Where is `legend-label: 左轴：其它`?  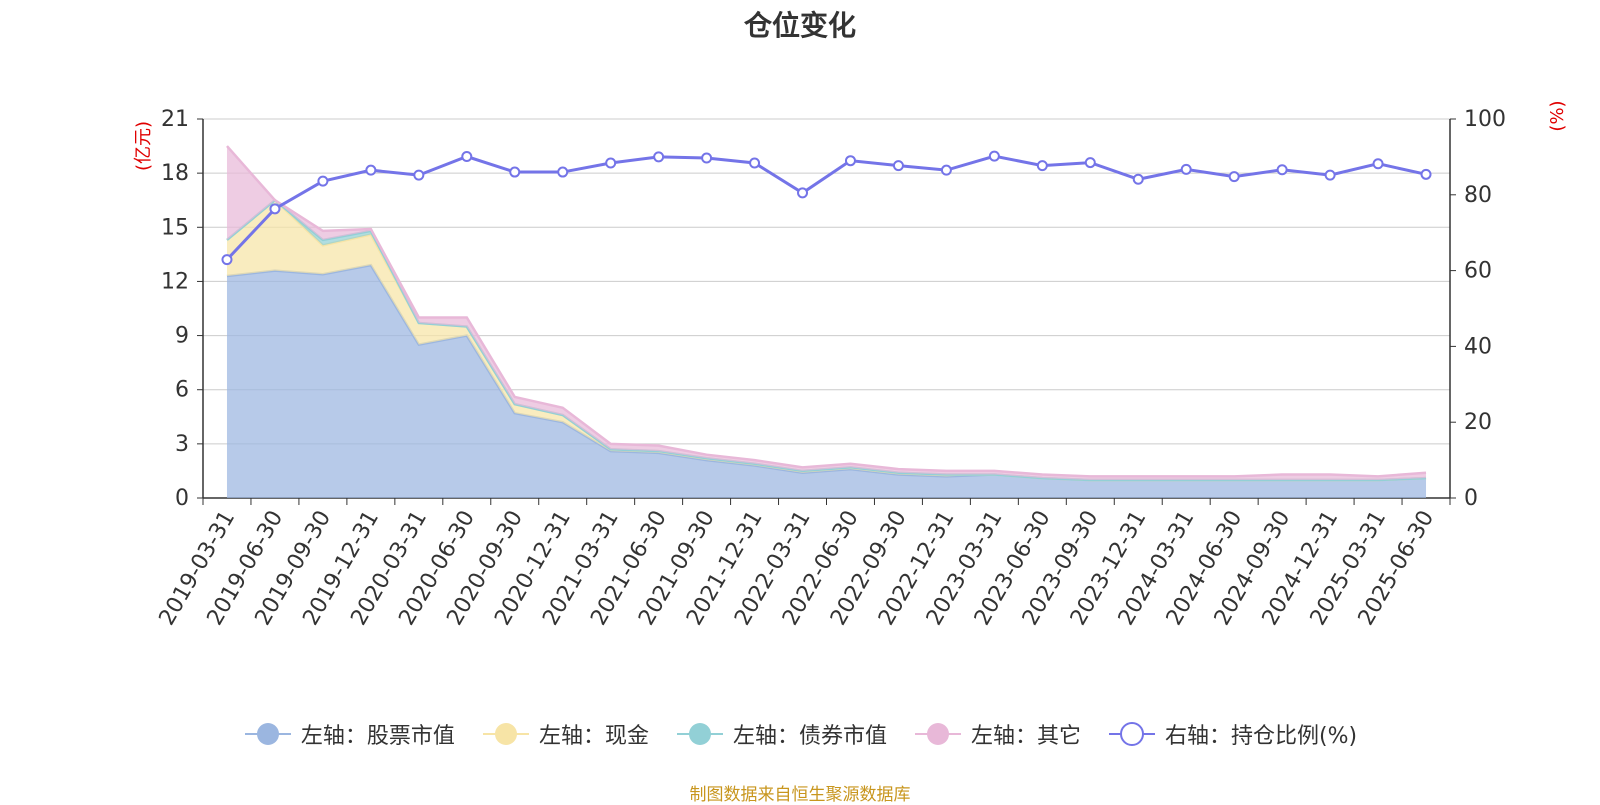 legend-label: 左轴：其它 is located at coordinates (1025, 736).